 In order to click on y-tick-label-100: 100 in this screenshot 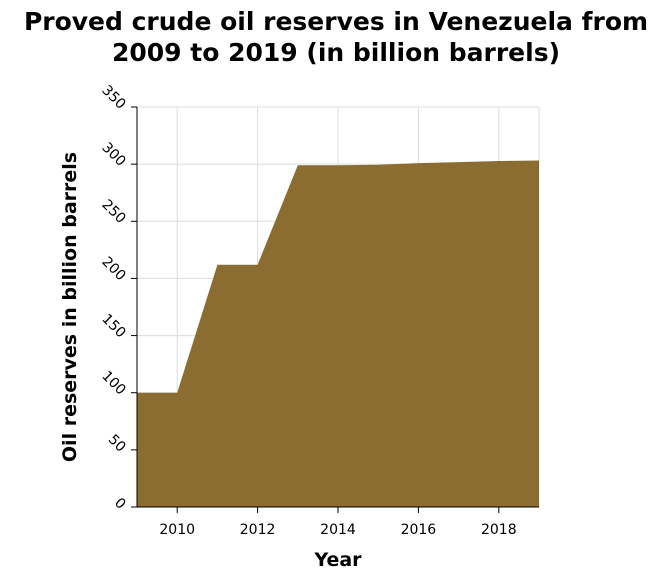, I will do `click(113, 383)`.